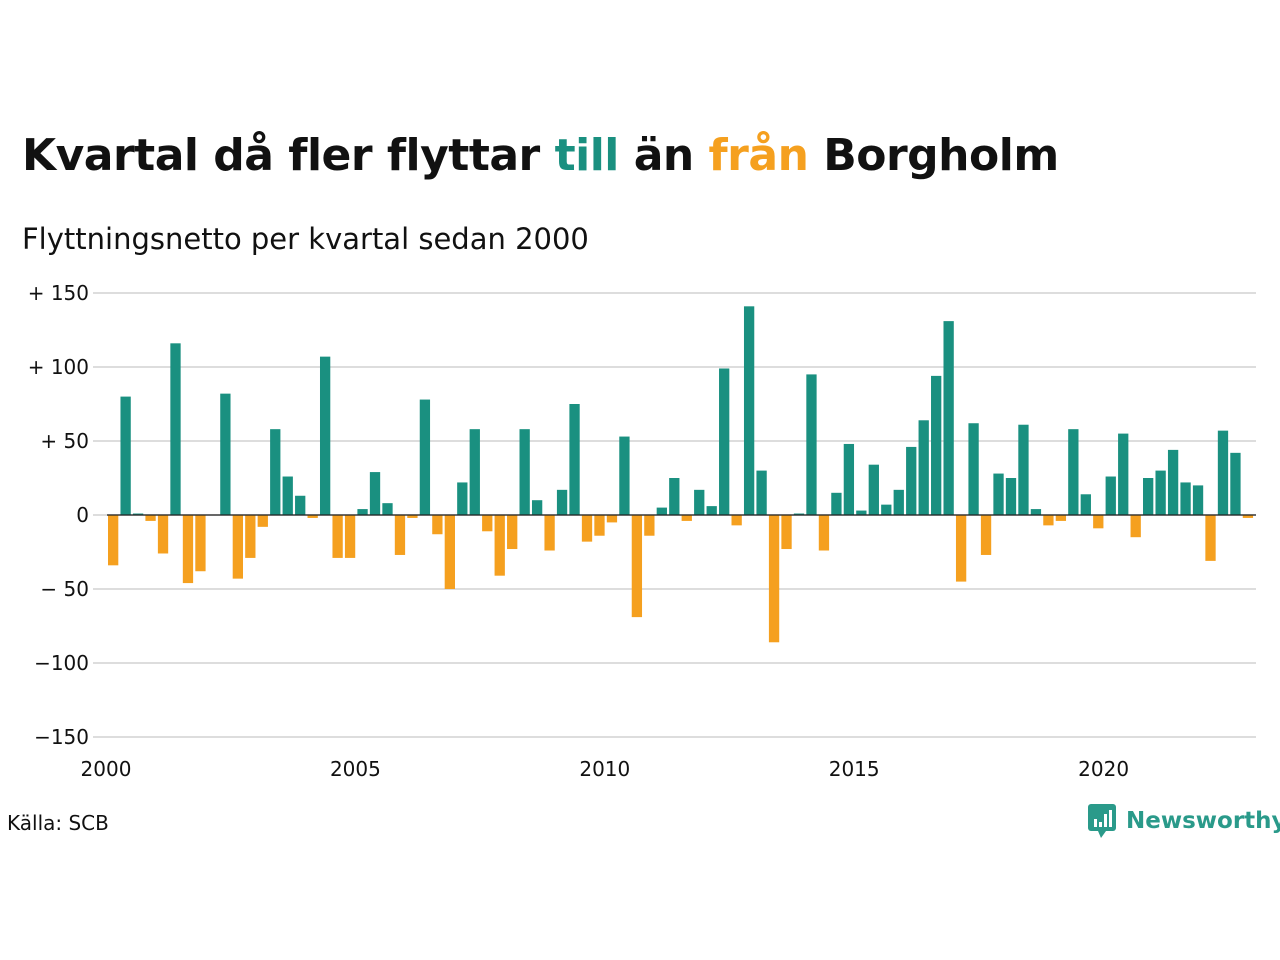  What do you see at coordinates (61, 737) in the screenshot?
I see `y-tick-label: −150` at bounding box center [61, 737].